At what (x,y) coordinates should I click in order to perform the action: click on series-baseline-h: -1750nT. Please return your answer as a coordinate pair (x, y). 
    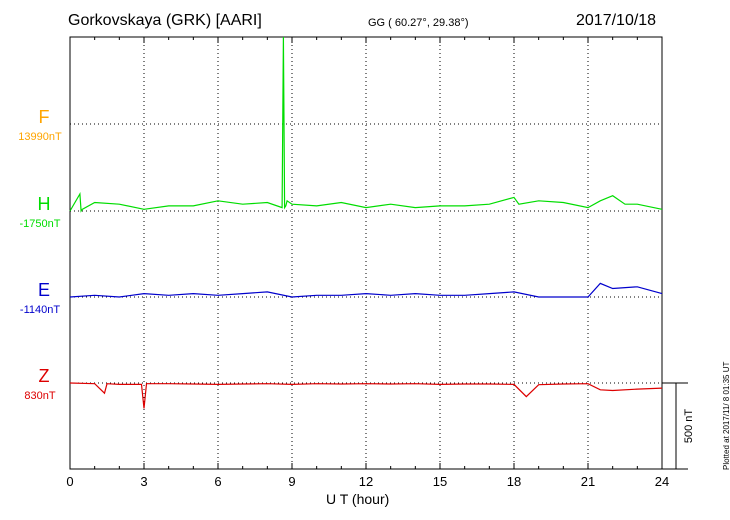
    Looking at the image, I should click on (40, 224).